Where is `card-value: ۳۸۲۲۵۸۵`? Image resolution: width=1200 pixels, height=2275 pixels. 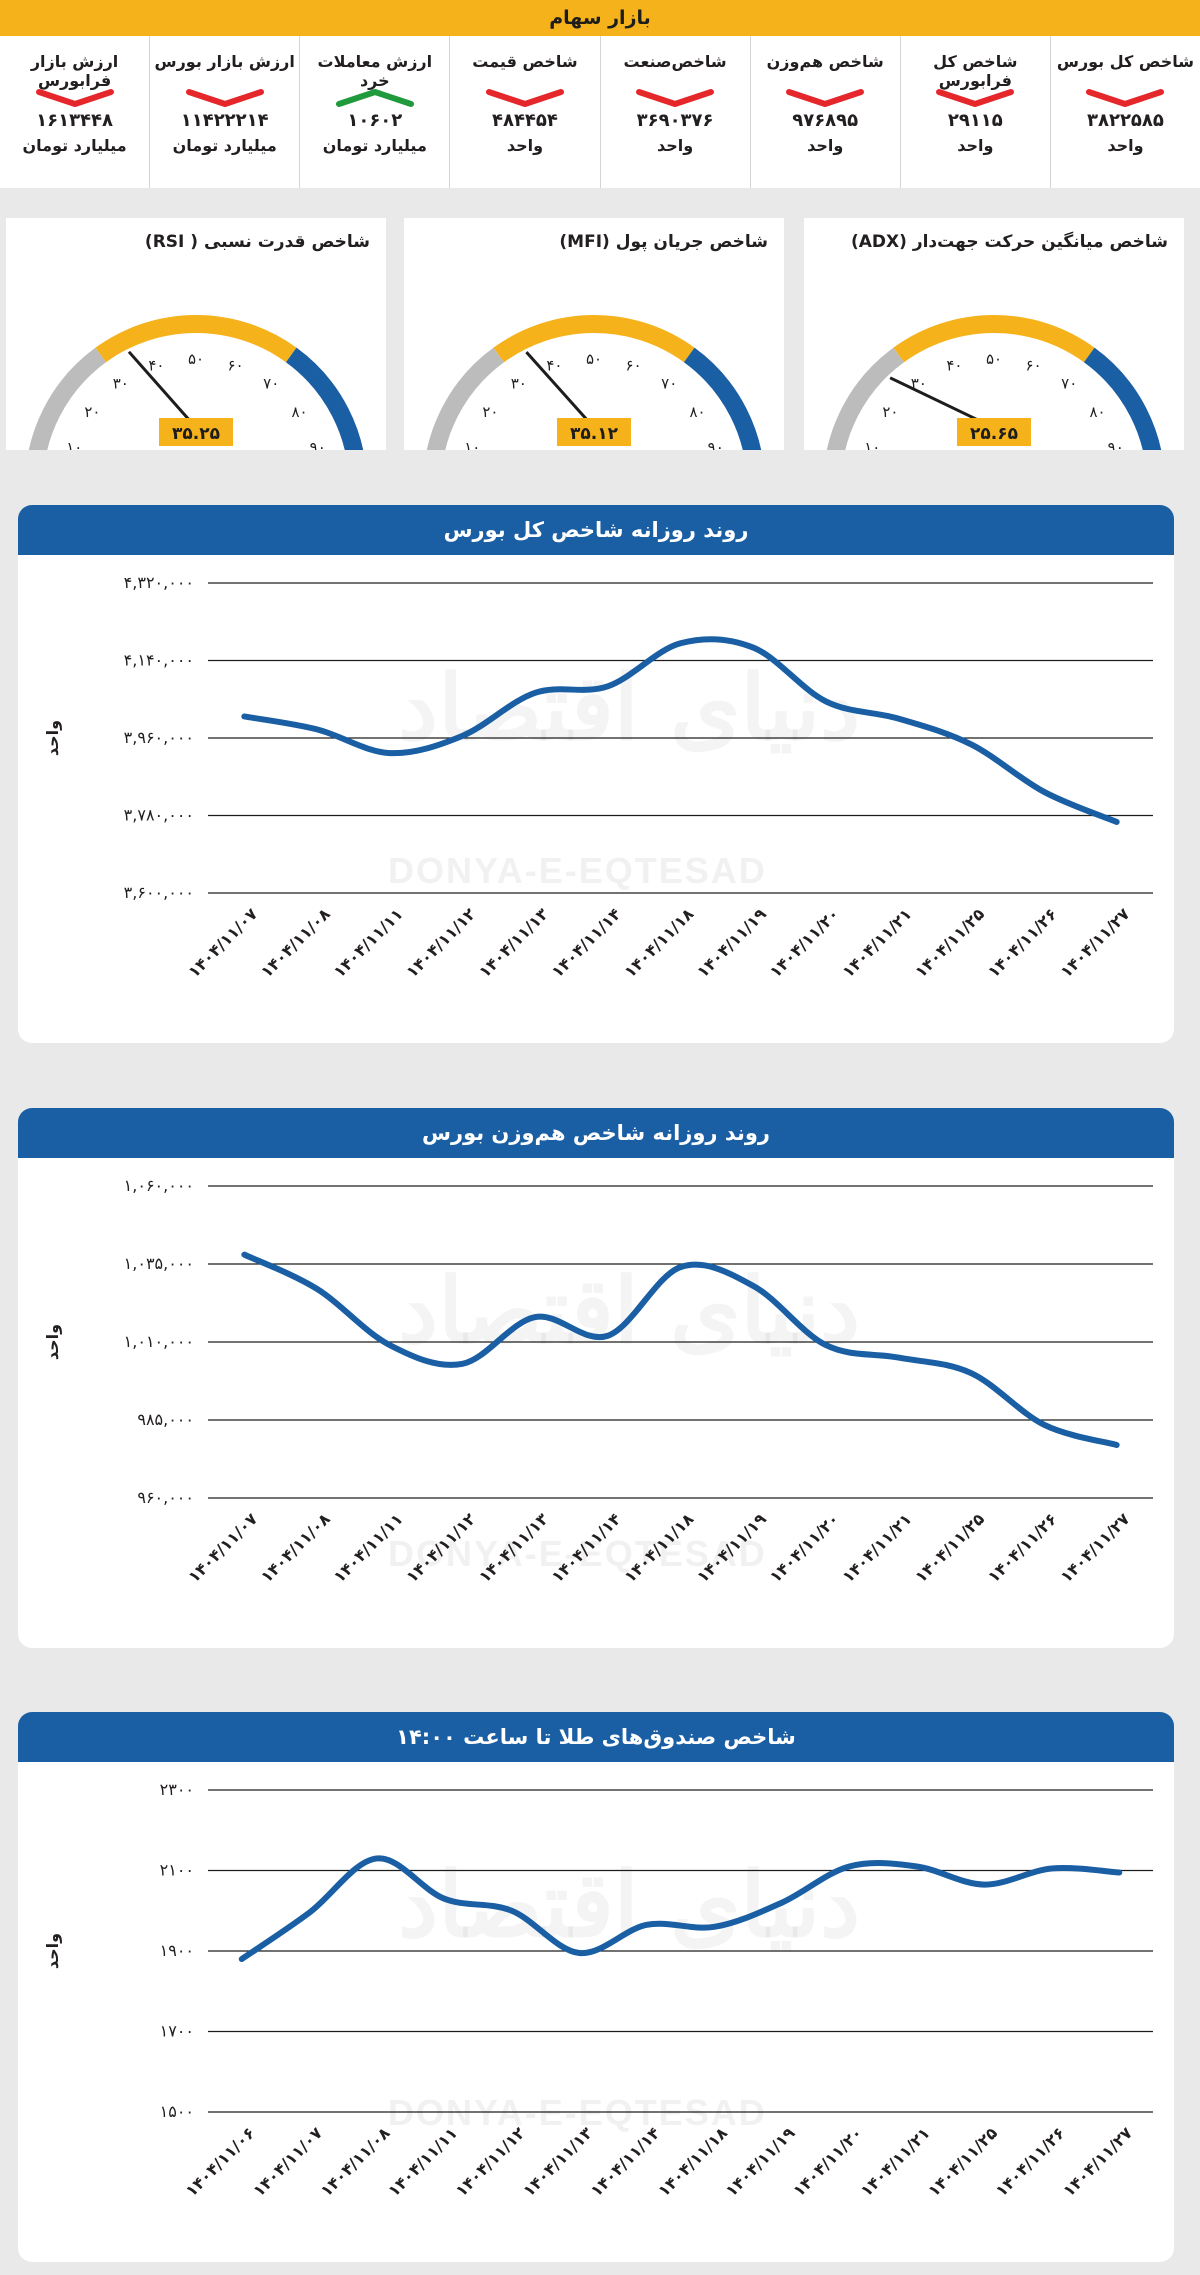 card-value: ۳۸۲۲۵۸۵ is located at coordinates (1125, 120).